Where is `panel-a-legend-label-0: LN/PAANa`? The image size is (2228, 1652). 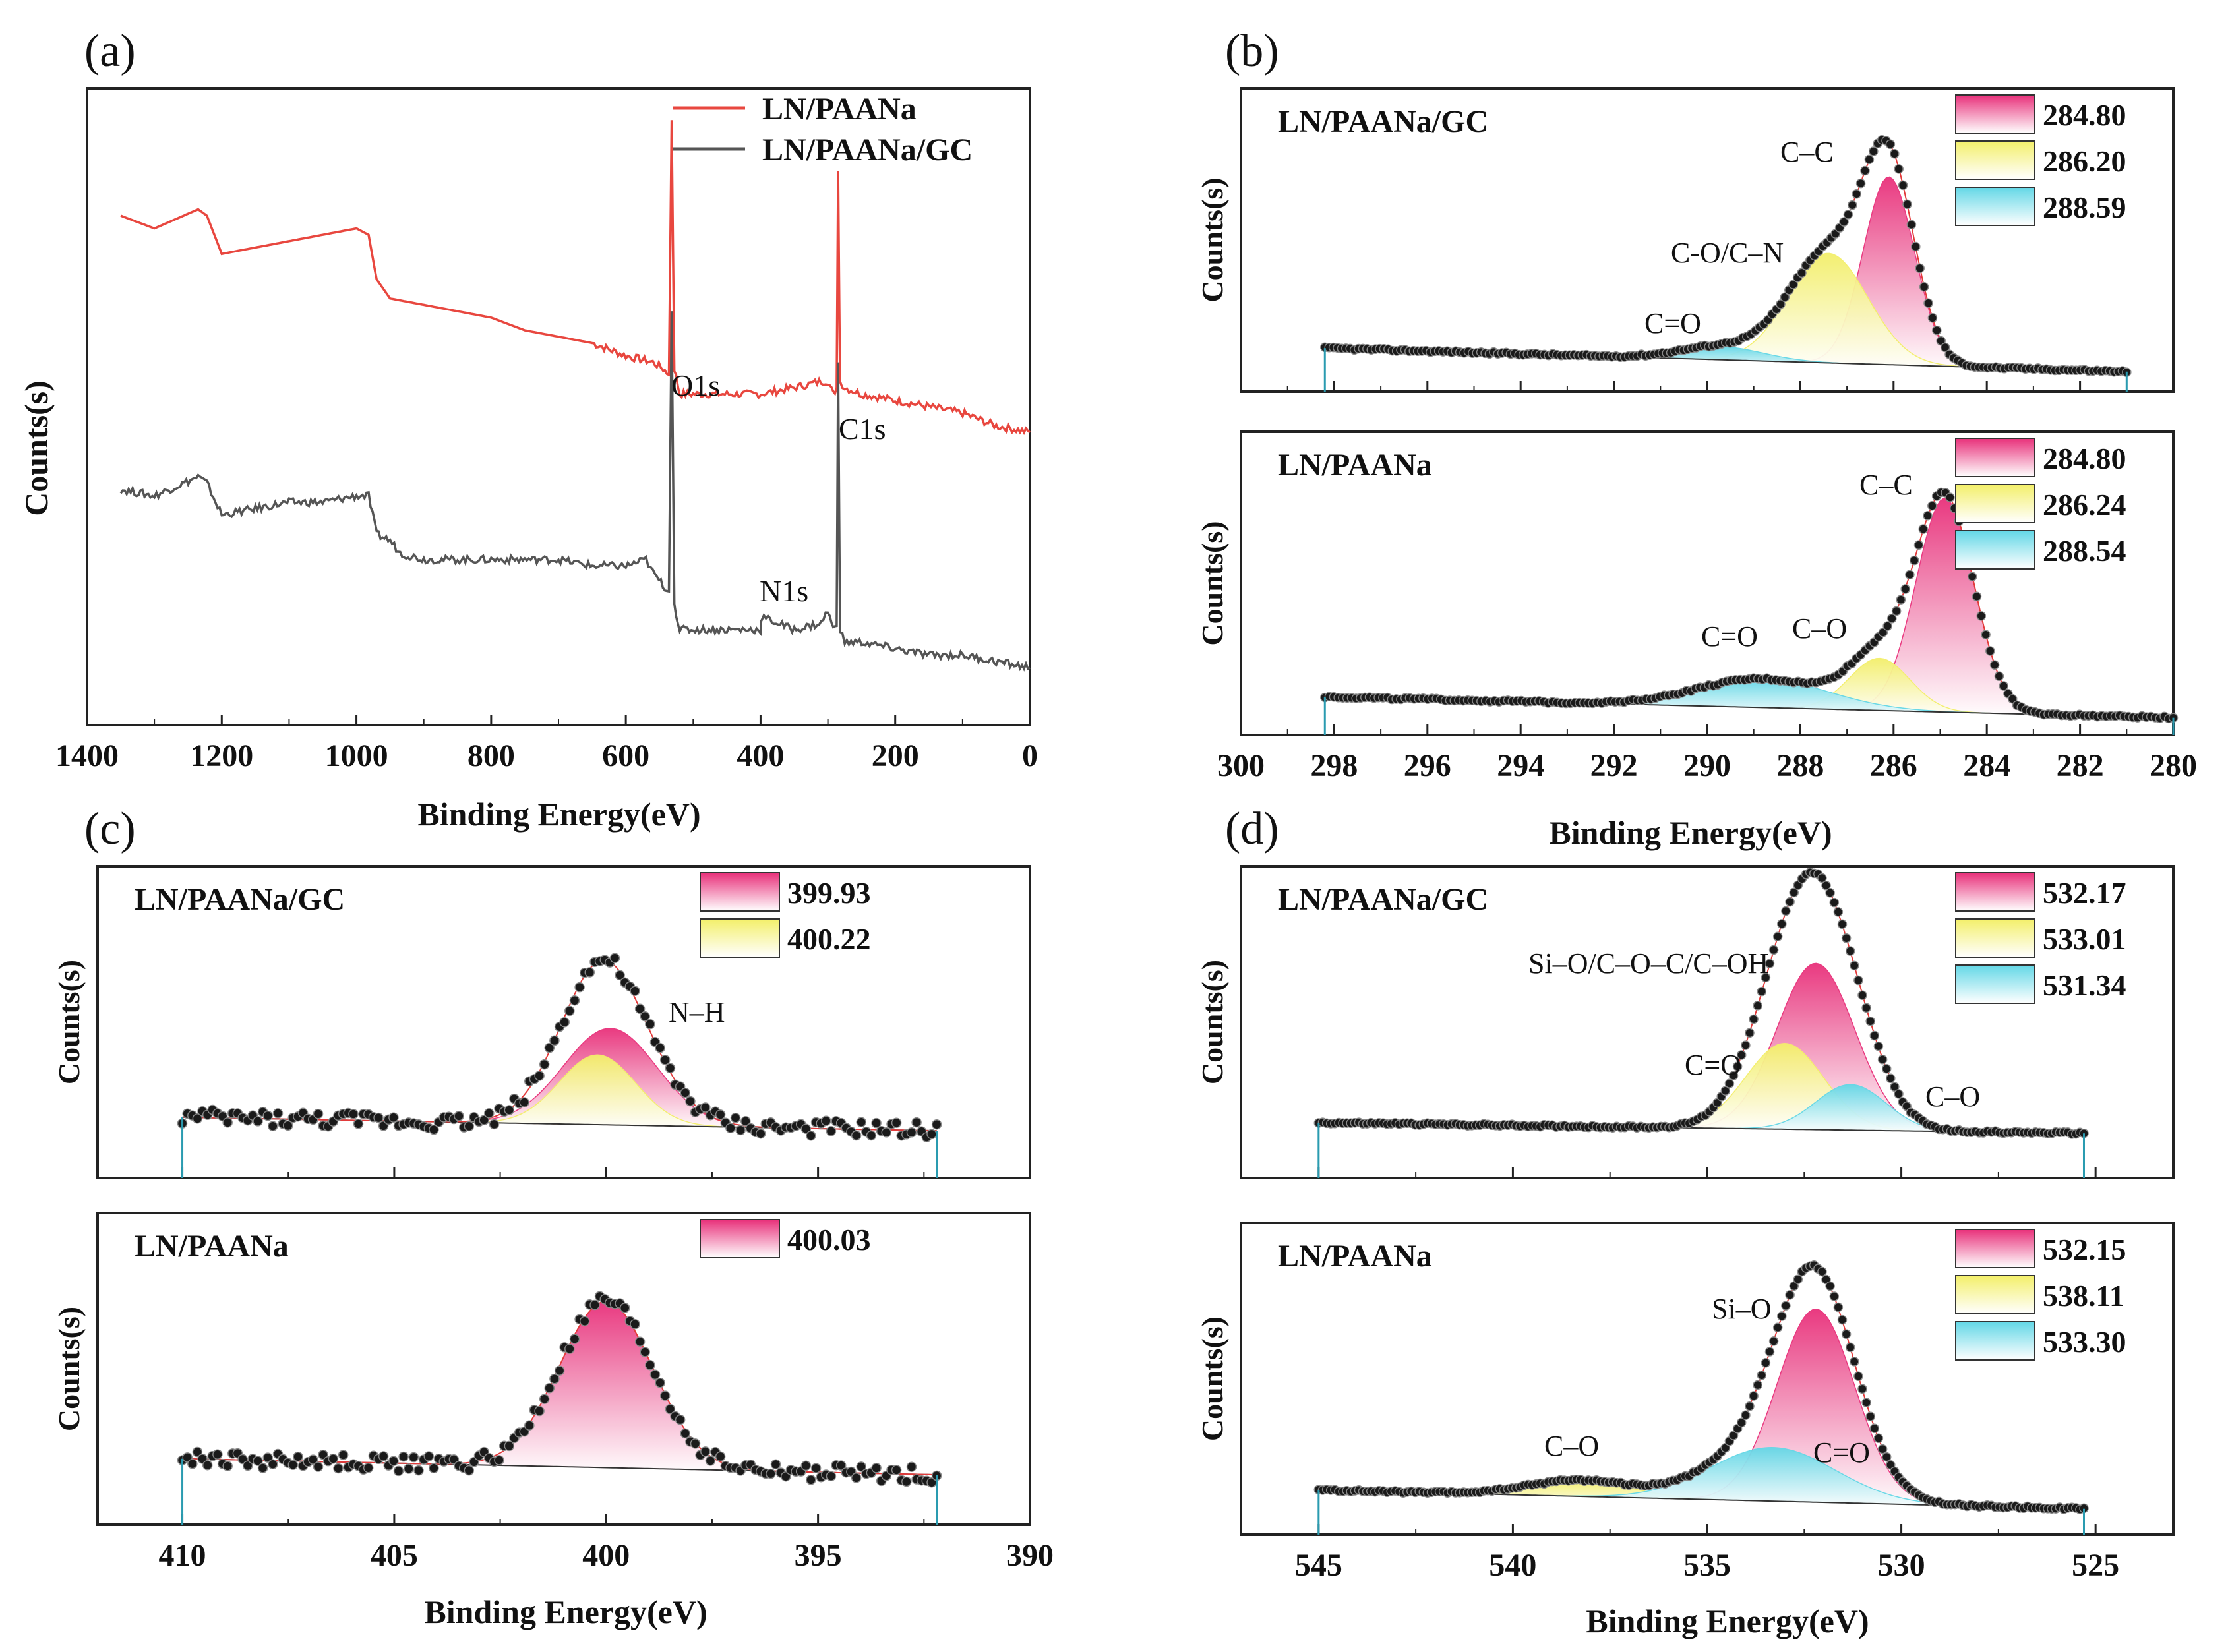
panel-a-legend-label-0: LN/PAANa is located at coordinates (839, 109).